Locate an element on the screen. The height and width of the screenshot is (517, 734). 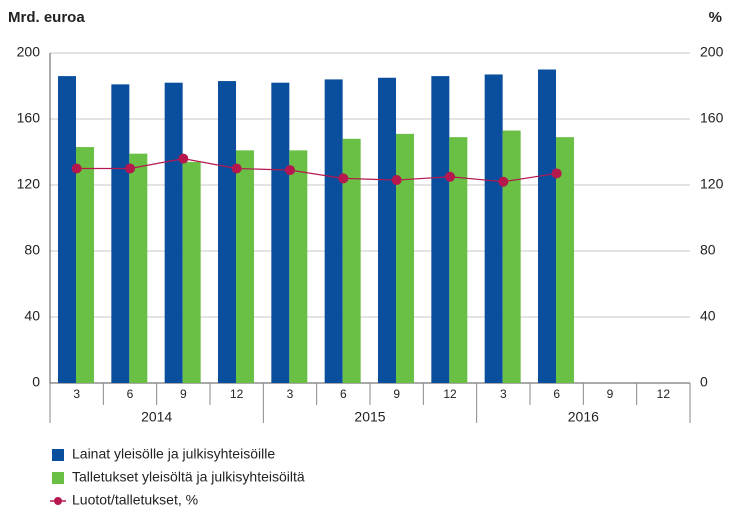
y2-tick-label: 160 is located at coordinates (712, 118).